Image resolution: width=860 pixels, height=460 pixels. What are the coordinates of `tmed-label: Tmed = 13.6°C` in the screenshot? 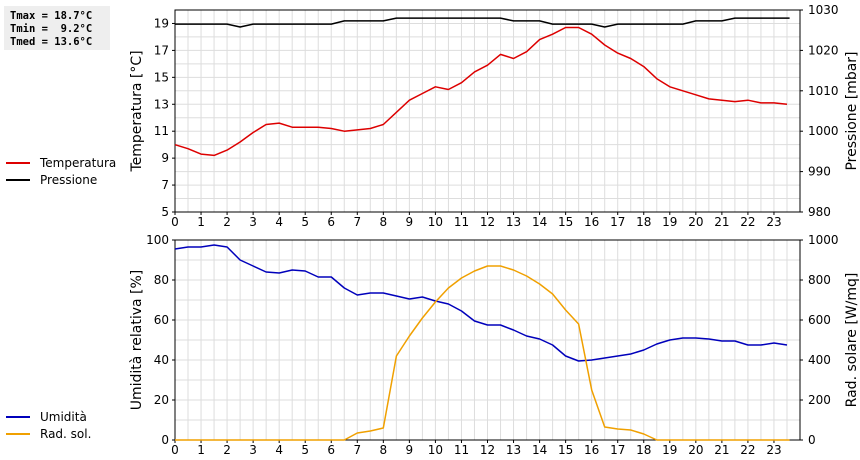 It's located at (51, 42).